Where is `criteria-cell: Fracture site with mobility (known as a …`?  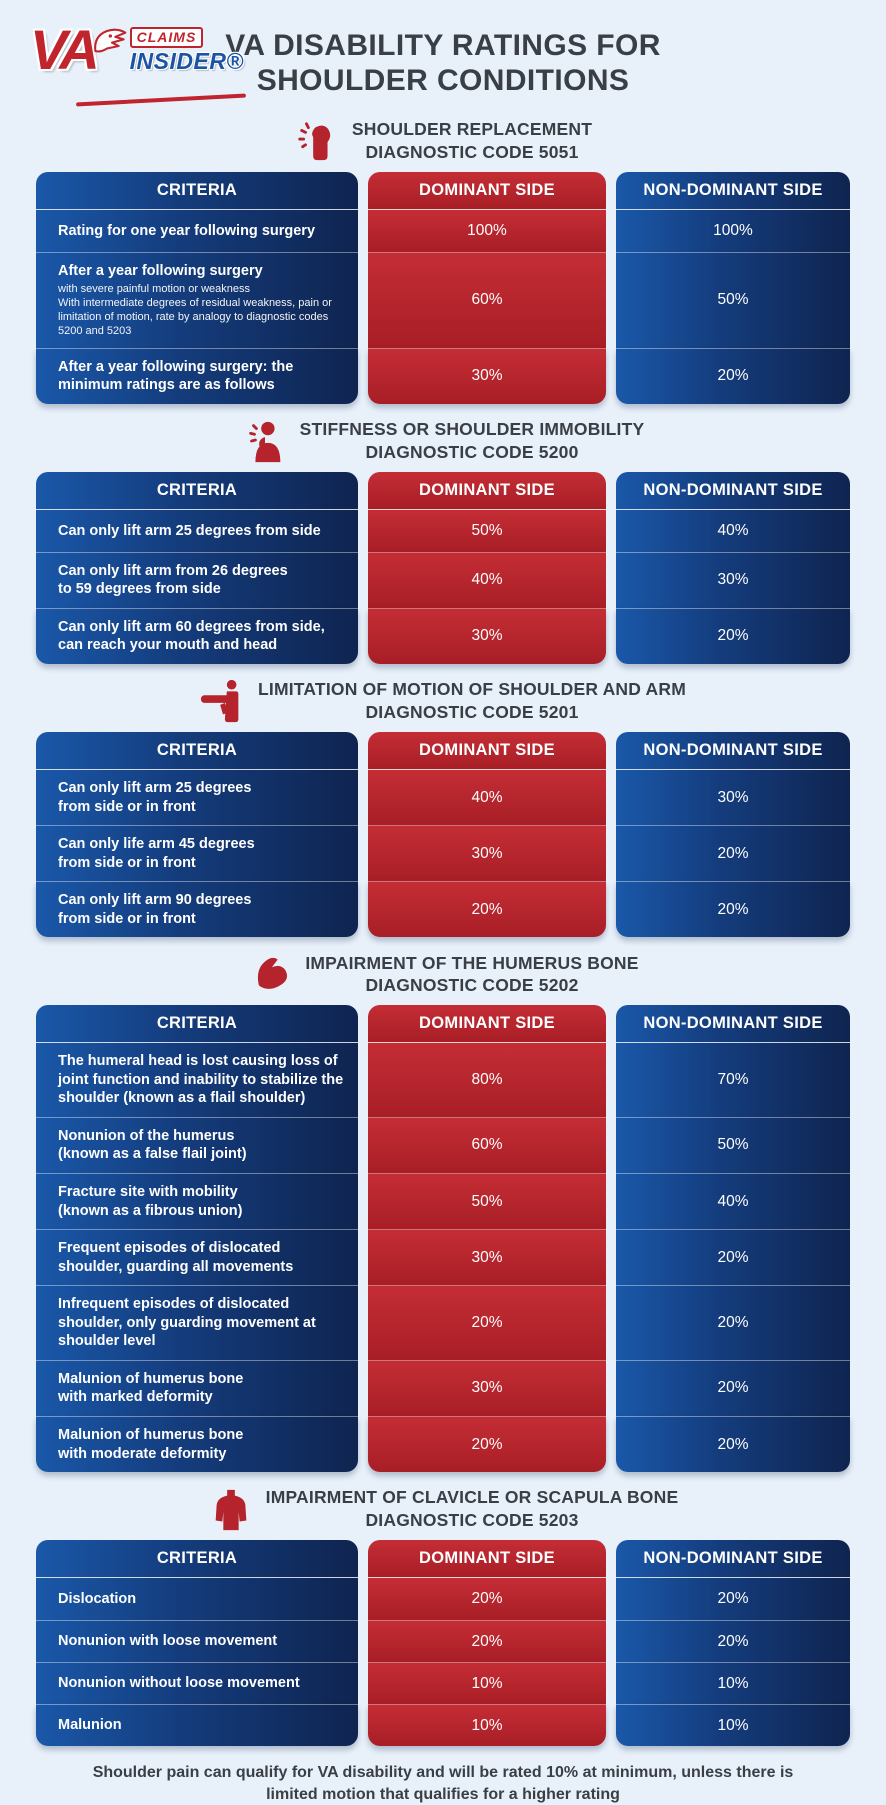
criteria-cell: Fracture site with mobility (known as a … is located at coordinates (197, 1201).